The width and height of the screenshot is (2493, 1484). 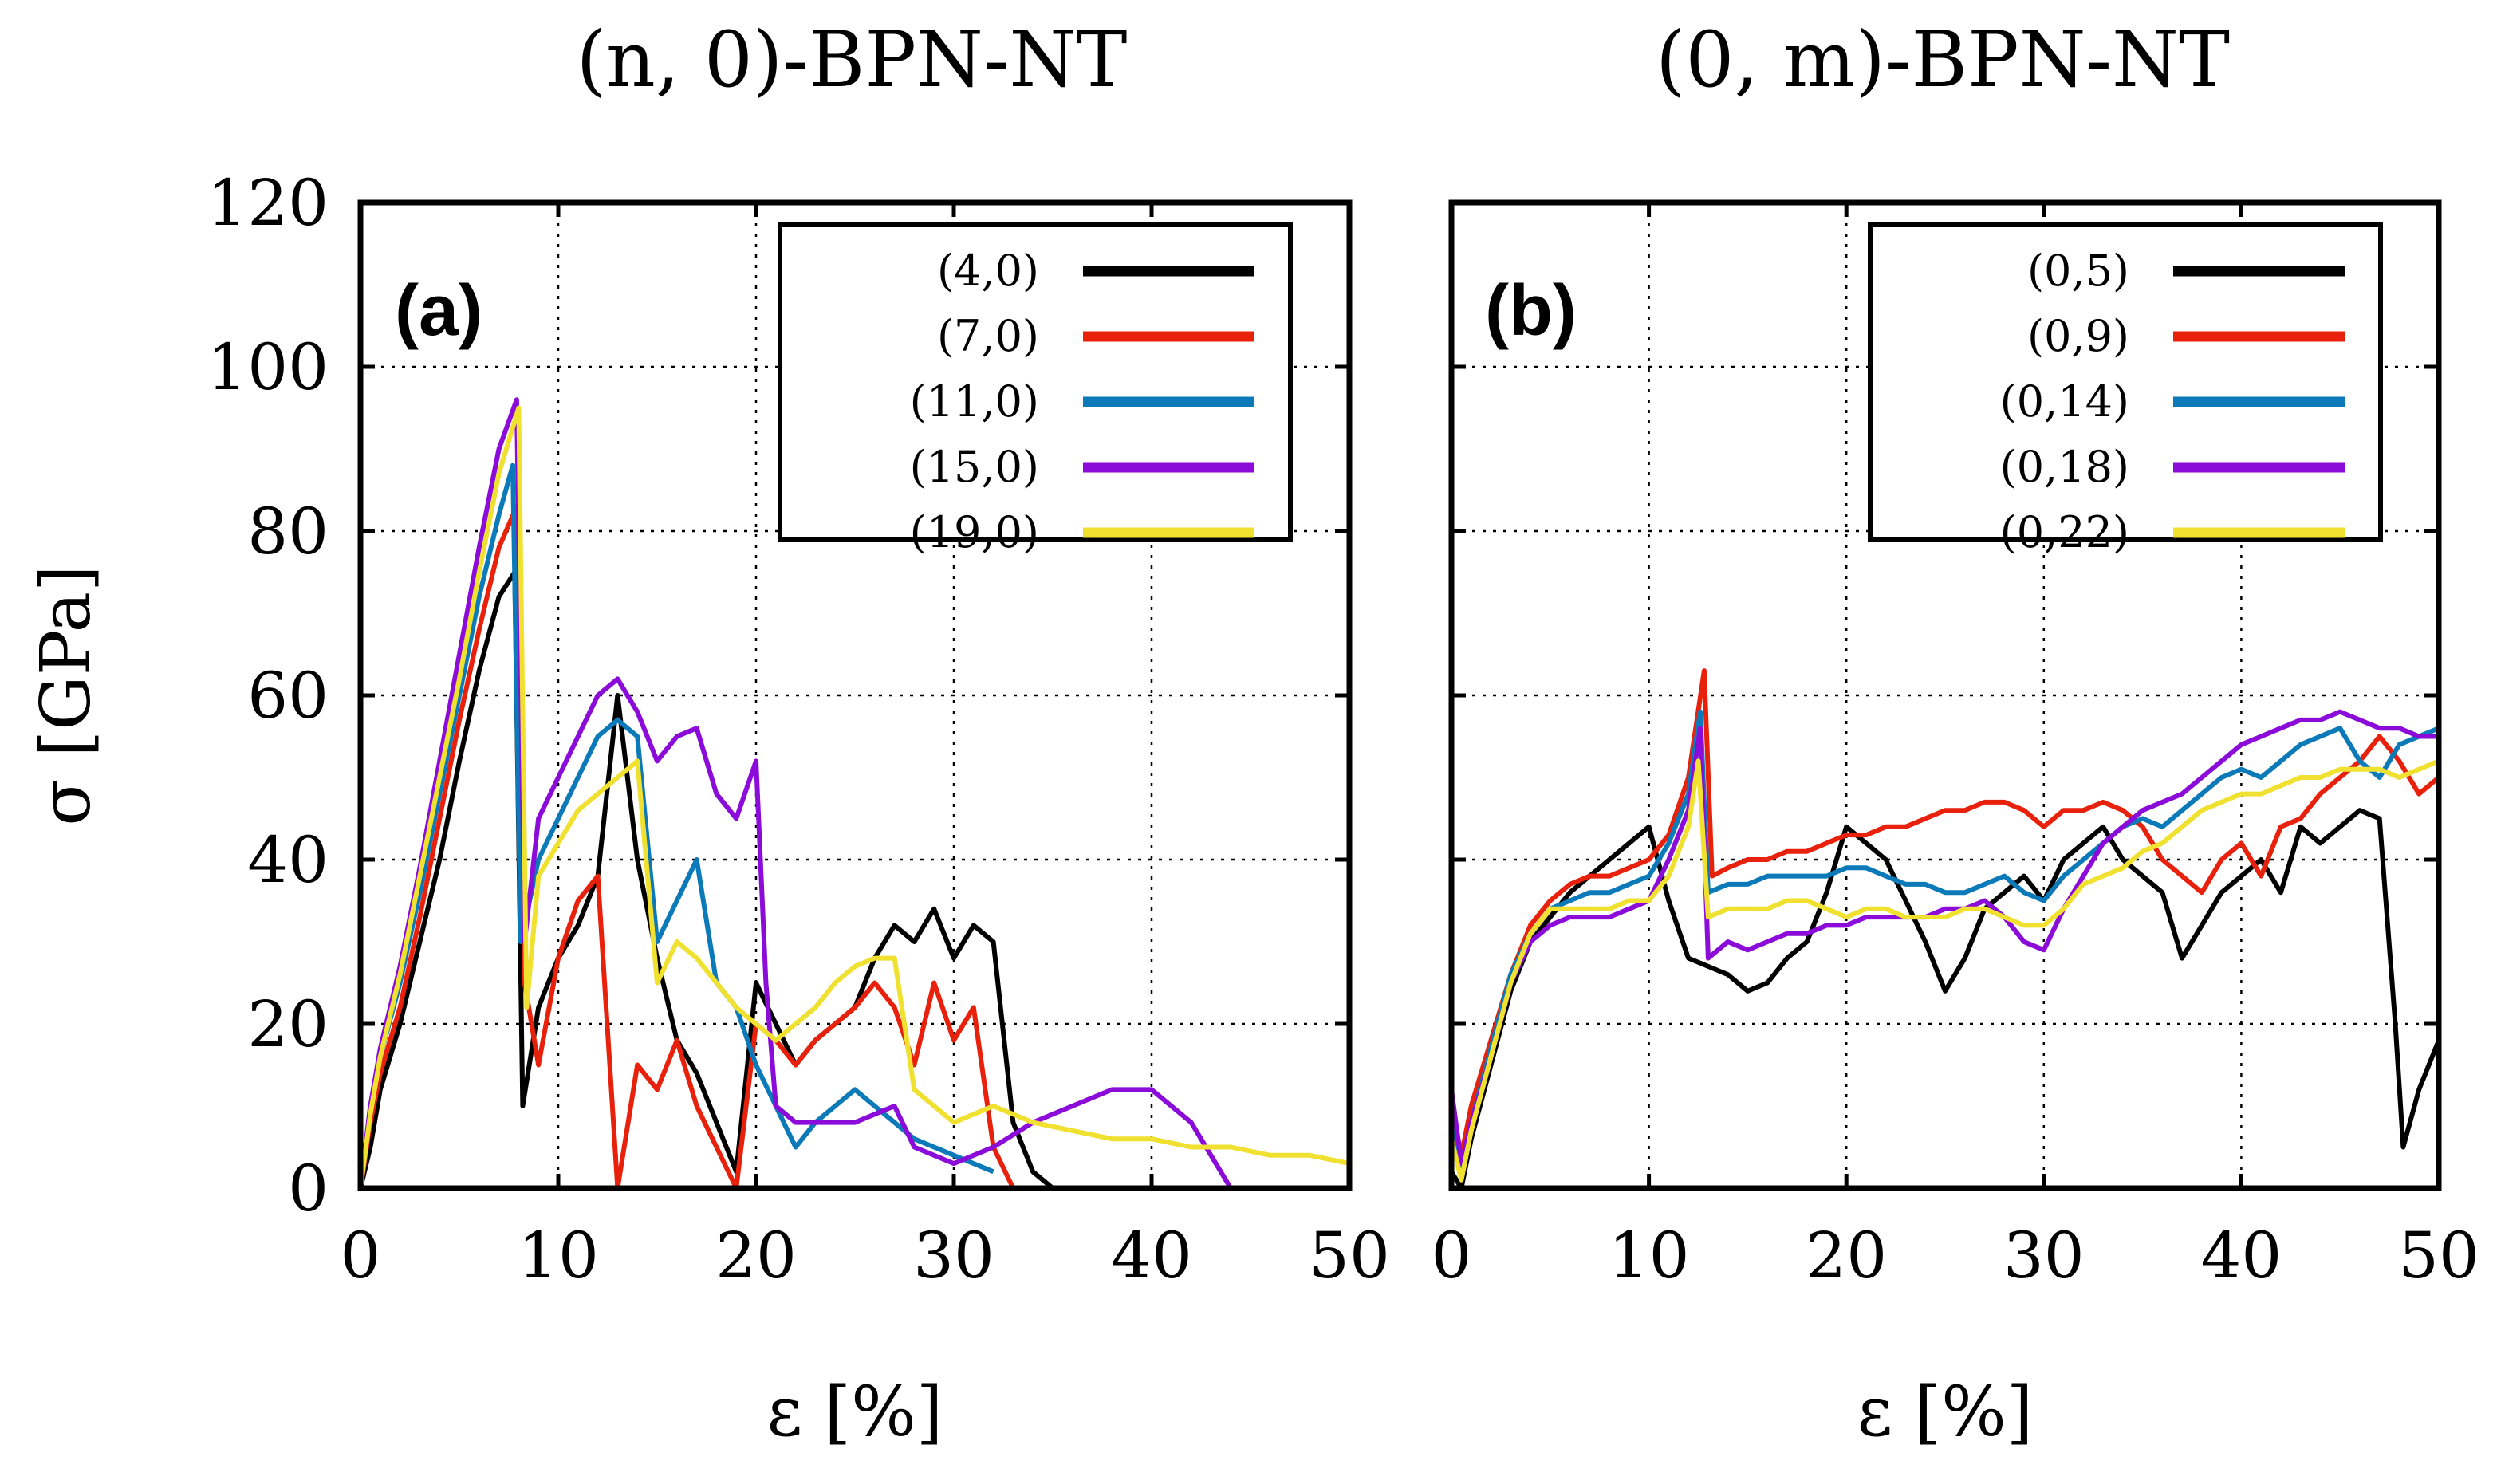 I want to click on legend-label: (19,0), so click(x=974, y=532).